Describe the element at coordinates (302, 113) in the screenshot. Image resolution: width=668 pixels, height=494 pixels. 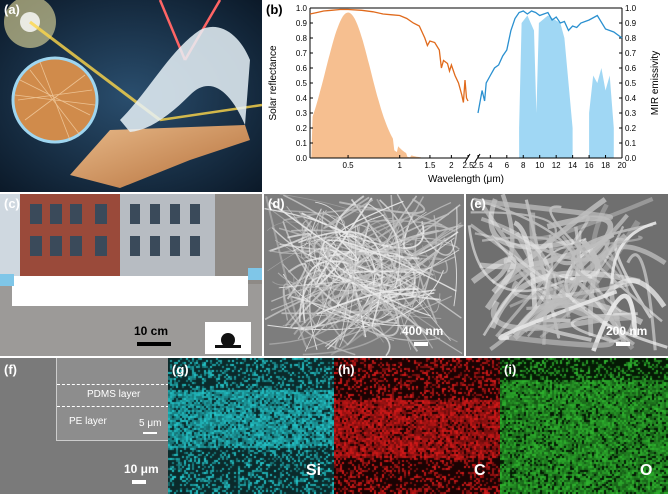
I see `y-tick-label: 0.3` at that location.